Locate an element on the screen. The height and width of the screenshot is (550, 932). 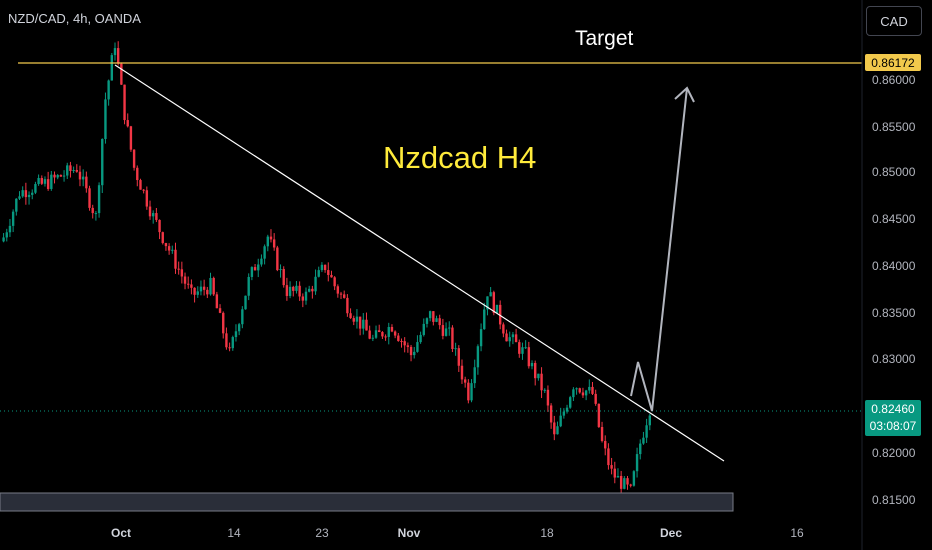
last-price-value: 0.82460 is located at coordinates (893, 409).